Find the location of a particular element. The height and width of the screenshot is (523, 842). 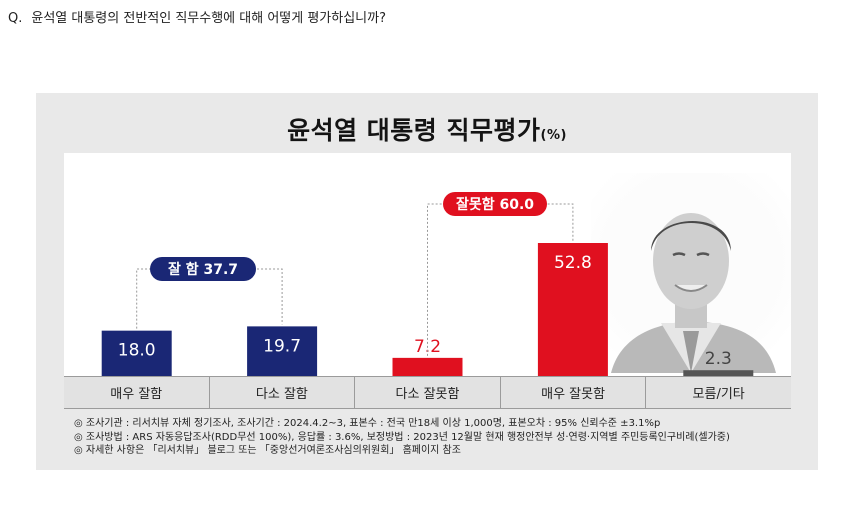

category-band: 매우 잘함 다소 잘함 다소 잘못함 매우 잘못함 모름/기타 is located at coordinates (427, 392).